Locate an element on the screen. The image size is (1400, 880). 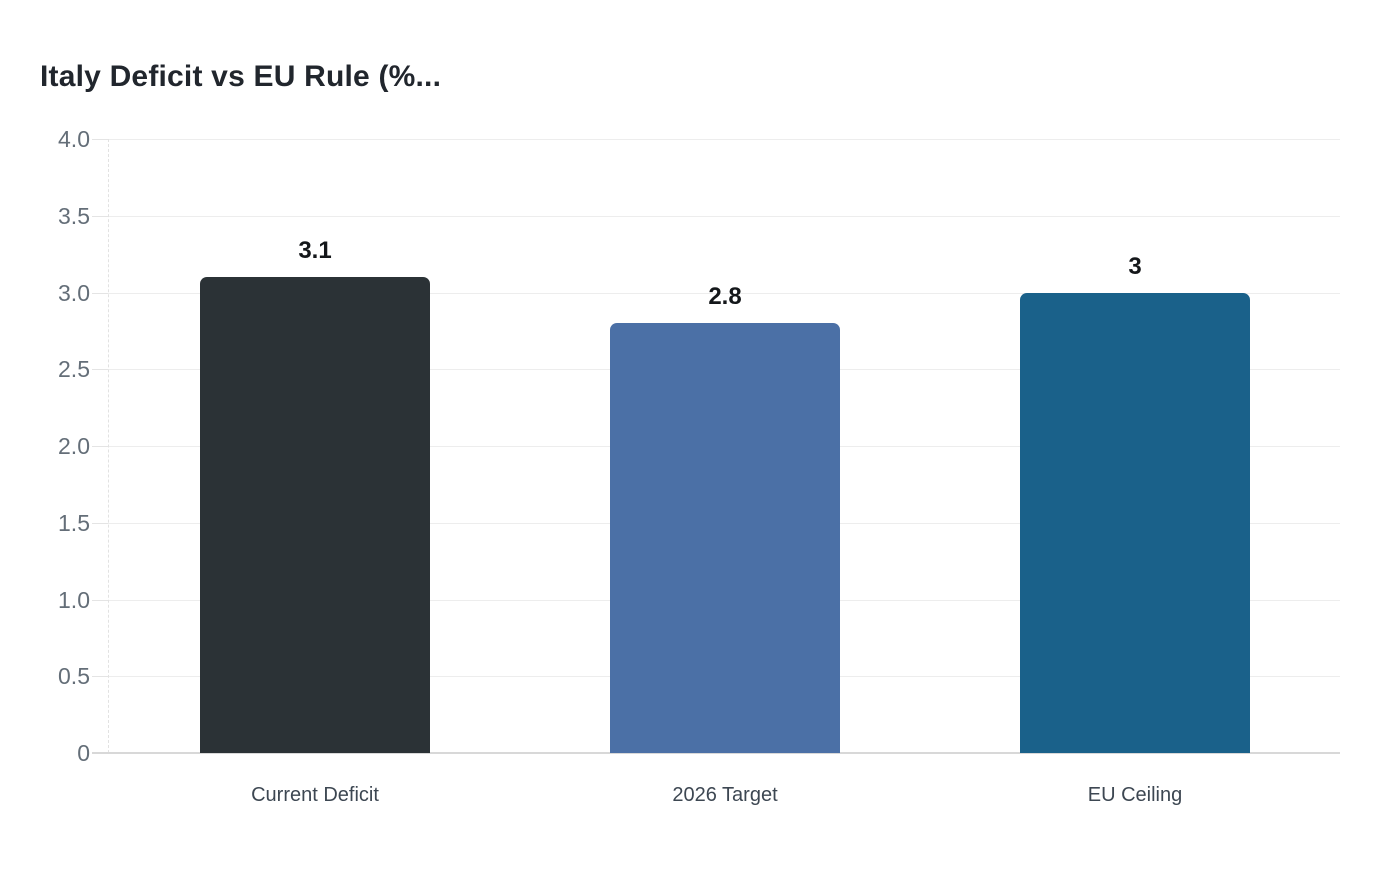
y-tick-label: 1.0 is located at coordinates (74, 600).